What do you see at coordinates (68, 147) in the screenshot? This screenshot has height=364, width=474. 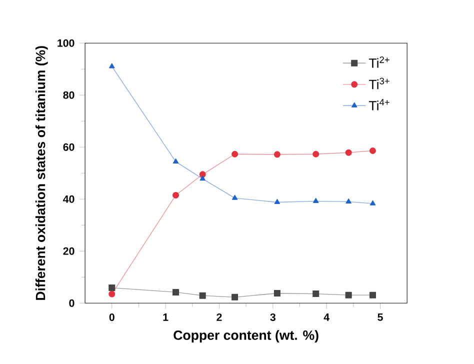 I see `y-tick-label: 60` at bounding box center [68, 147].